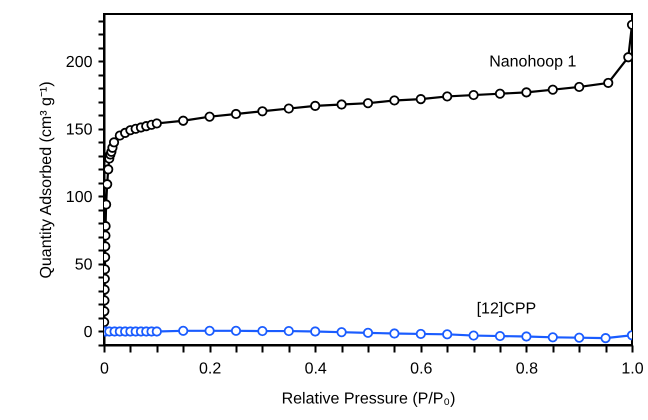  What do you see at coordinates (83, 265) in the screenshot?
I see `y-tick-label: 50` at bounding box center [83, 265].